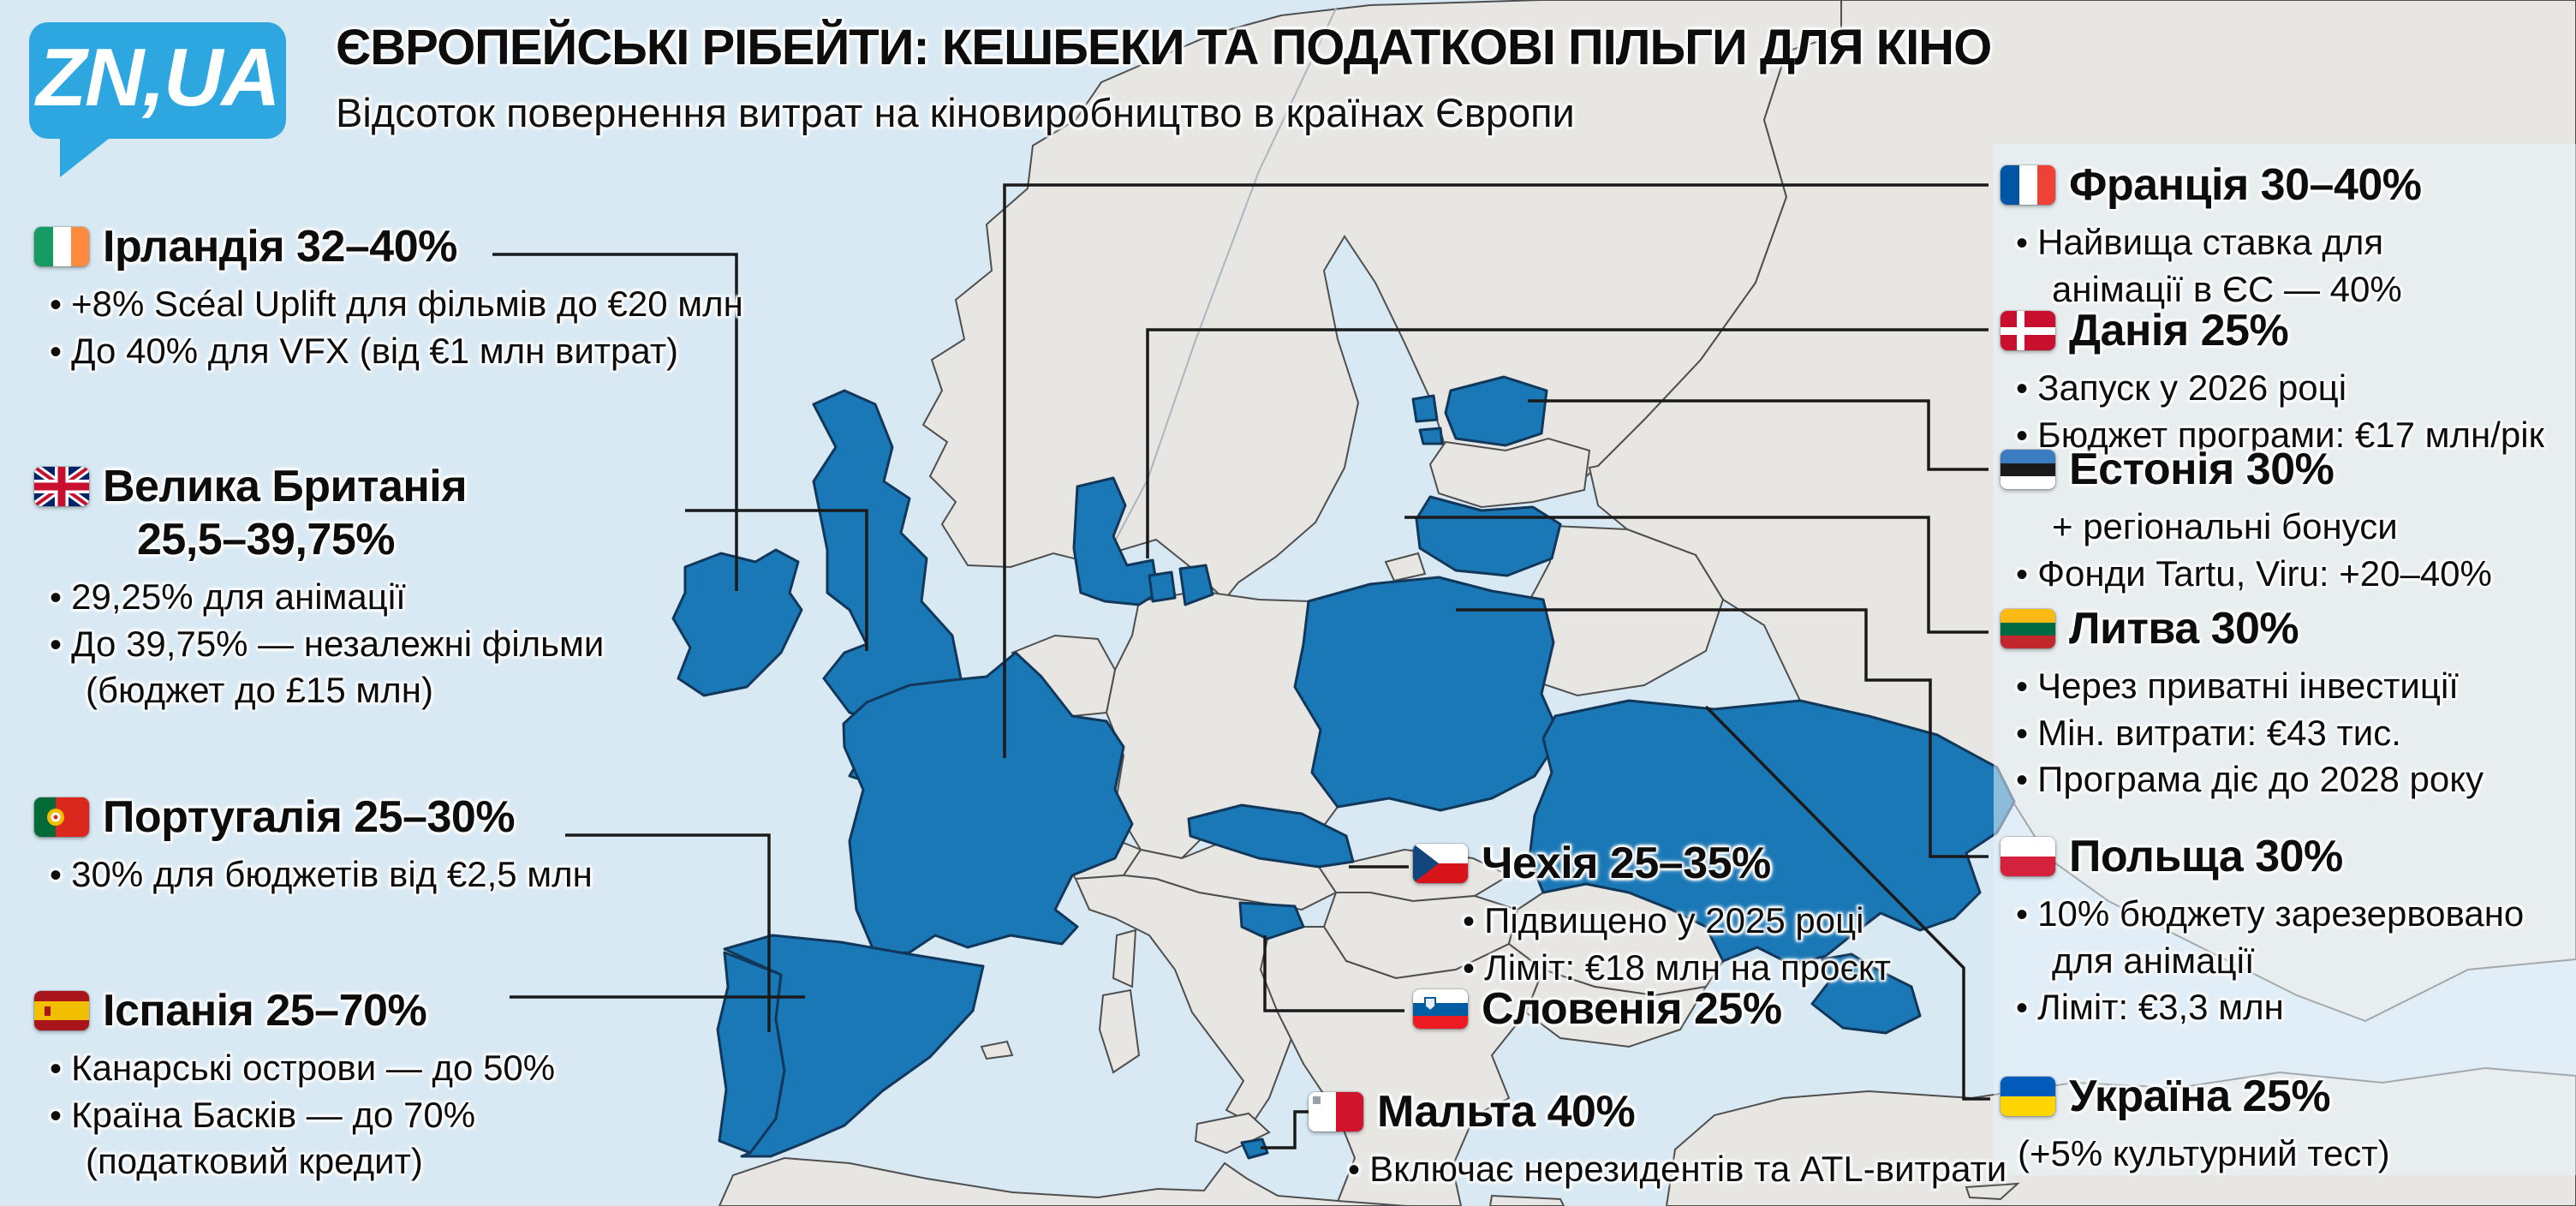 This screenshot has width=2576, height=1206. Describe the element at coordinates (1271, 836) in the screenshot. I see `country-shape-czech` at that location.